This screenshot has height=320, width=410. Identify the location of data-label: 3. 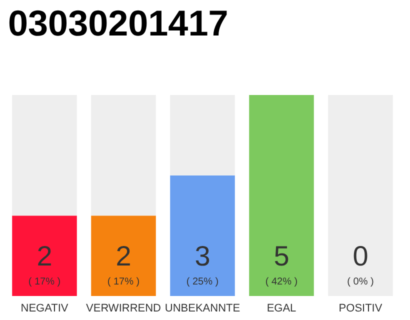
(202, 256).